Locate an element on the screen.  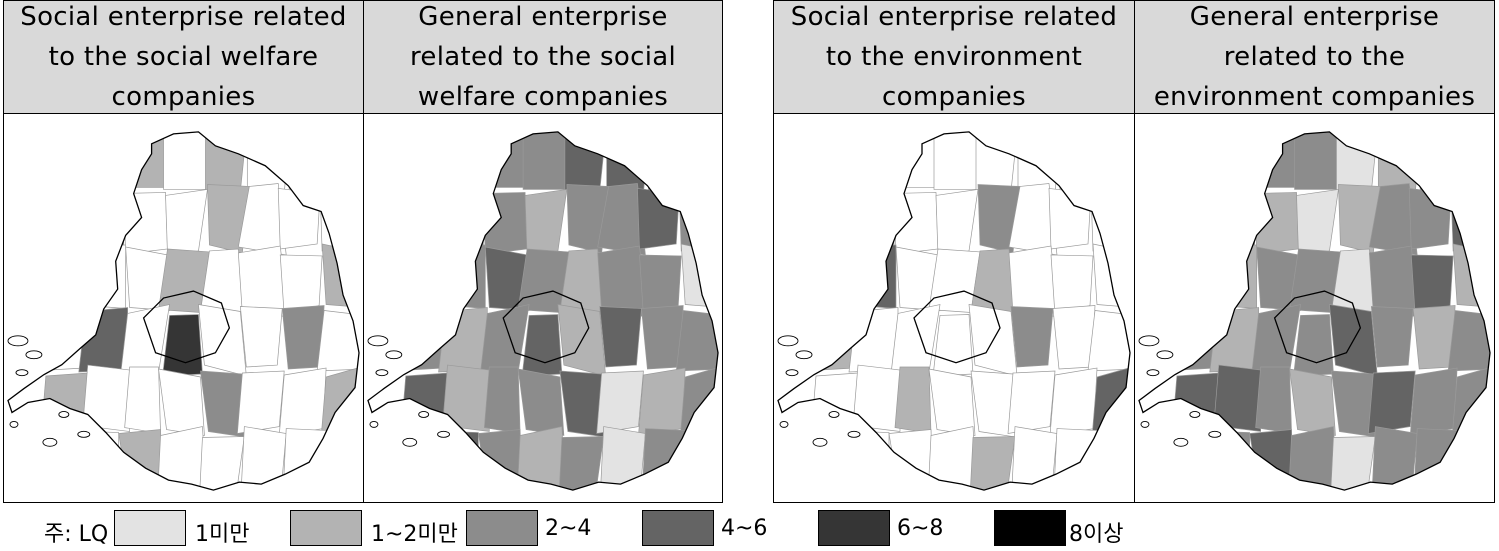
legend-label: 1미만 is located at coordinates (222, 534).